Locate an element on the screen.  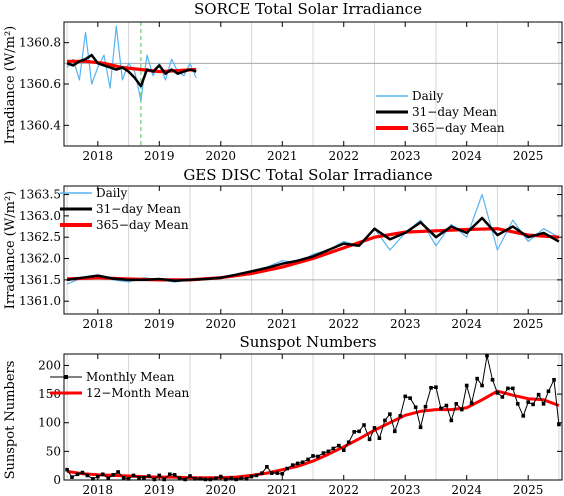
panel3-title: Sunspot Numbers is located at coordinates (307, 342).